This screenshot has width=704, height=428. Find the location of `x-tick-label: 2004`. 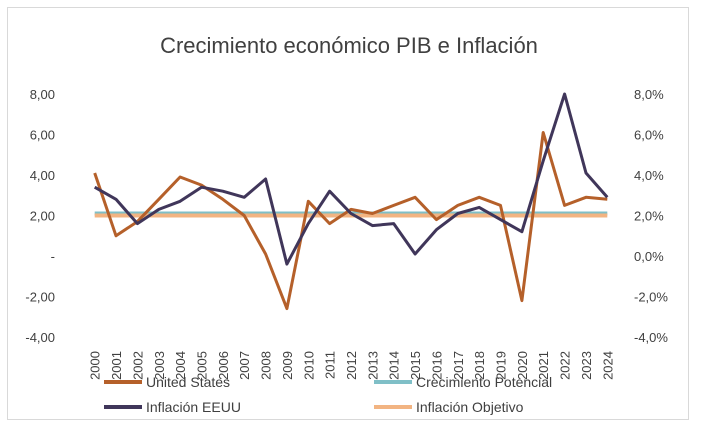

x-tick-label: 2004 is located at coordinates (180, 365).